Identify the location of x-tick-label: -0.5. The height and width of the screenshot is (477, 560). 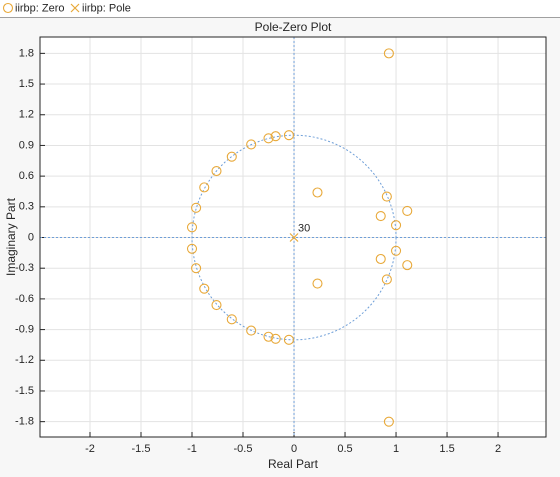
(243, 449).